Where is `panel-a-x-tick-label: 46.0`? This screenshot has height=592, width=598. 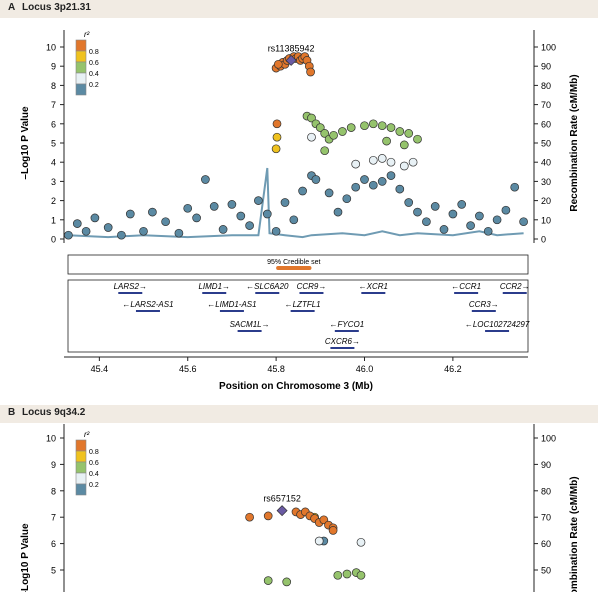
panel-a-x-tick-label: 46.0 is located at coordinates (365, 369).